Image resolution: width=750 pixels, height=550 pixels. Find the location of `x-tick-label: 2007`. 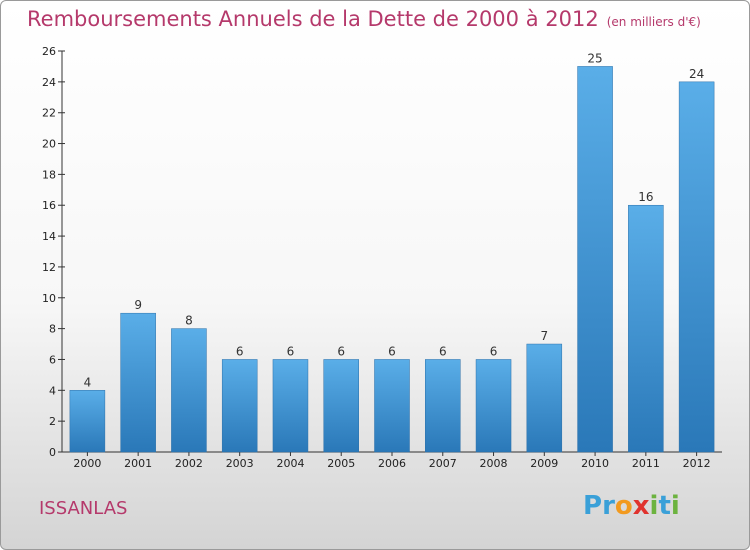

x-tick-label: 2007 is located at coordinates (443, 463).